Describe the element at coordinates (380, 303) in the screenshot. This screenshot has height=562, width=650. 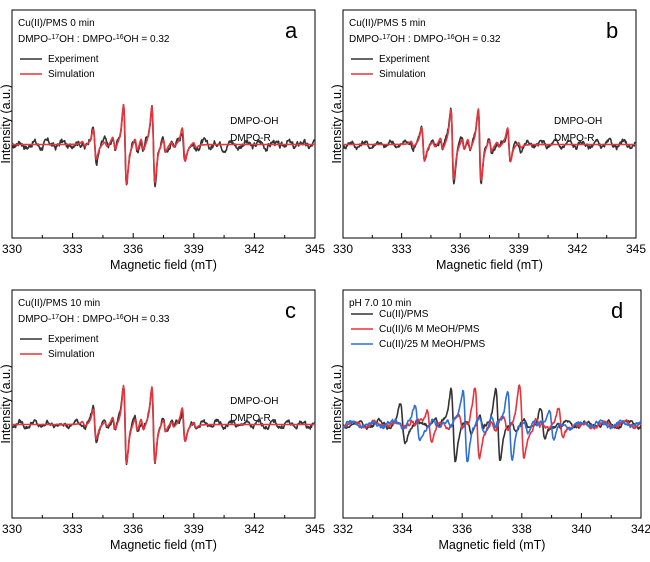
I see `panel-title-line: pH 7.0 10 min` at that location.